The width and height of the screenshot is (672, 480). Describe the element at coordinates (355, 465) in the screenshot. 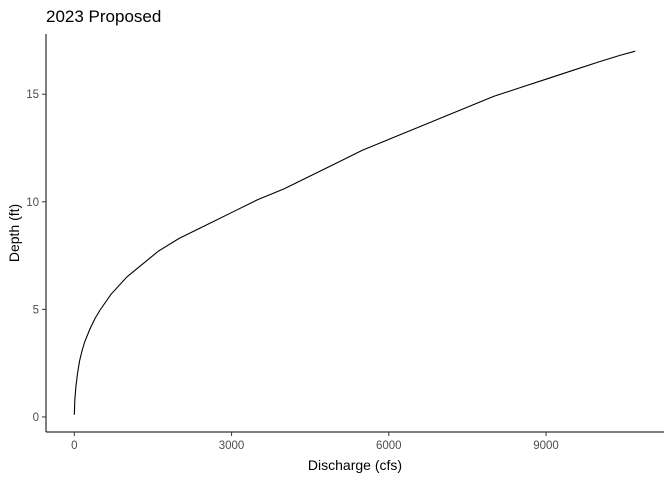

I see `x-axis-title: Discharge (cfs)` at that location.